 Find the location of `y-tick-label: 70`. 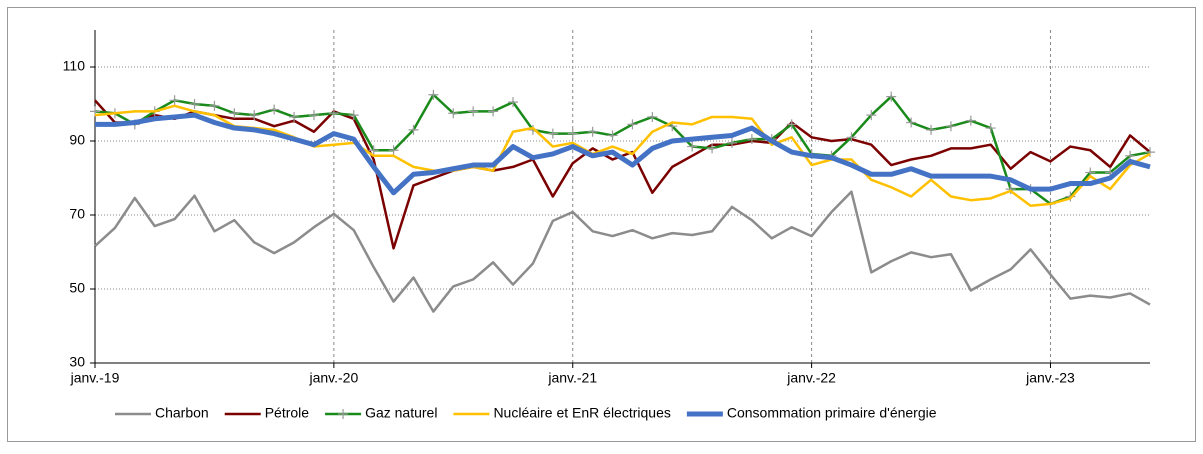

y-tick-label: 70 is located at coordinates (77, 214).